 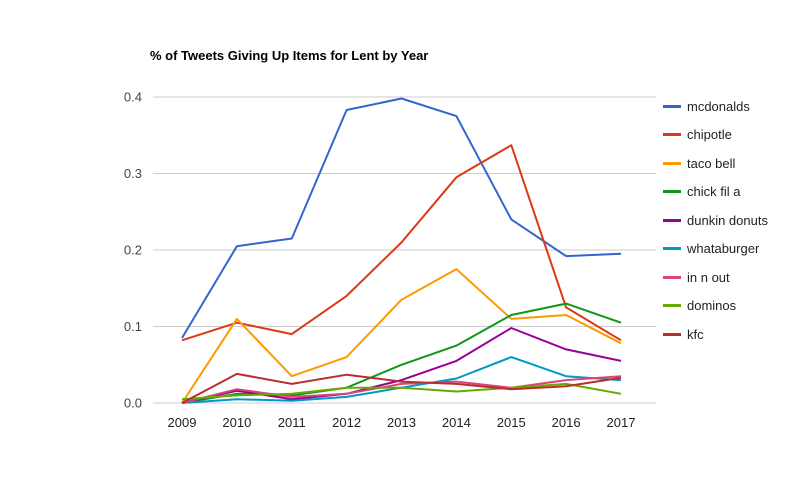 I want to click on x-tick-label: 2017, so click(x=621, y=422).